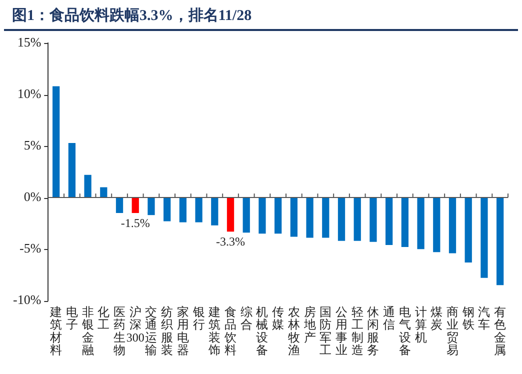  Describe the element at coordinates (151, 331) in the screenshot. I see `x-tick-label: 交通运输` at that location.